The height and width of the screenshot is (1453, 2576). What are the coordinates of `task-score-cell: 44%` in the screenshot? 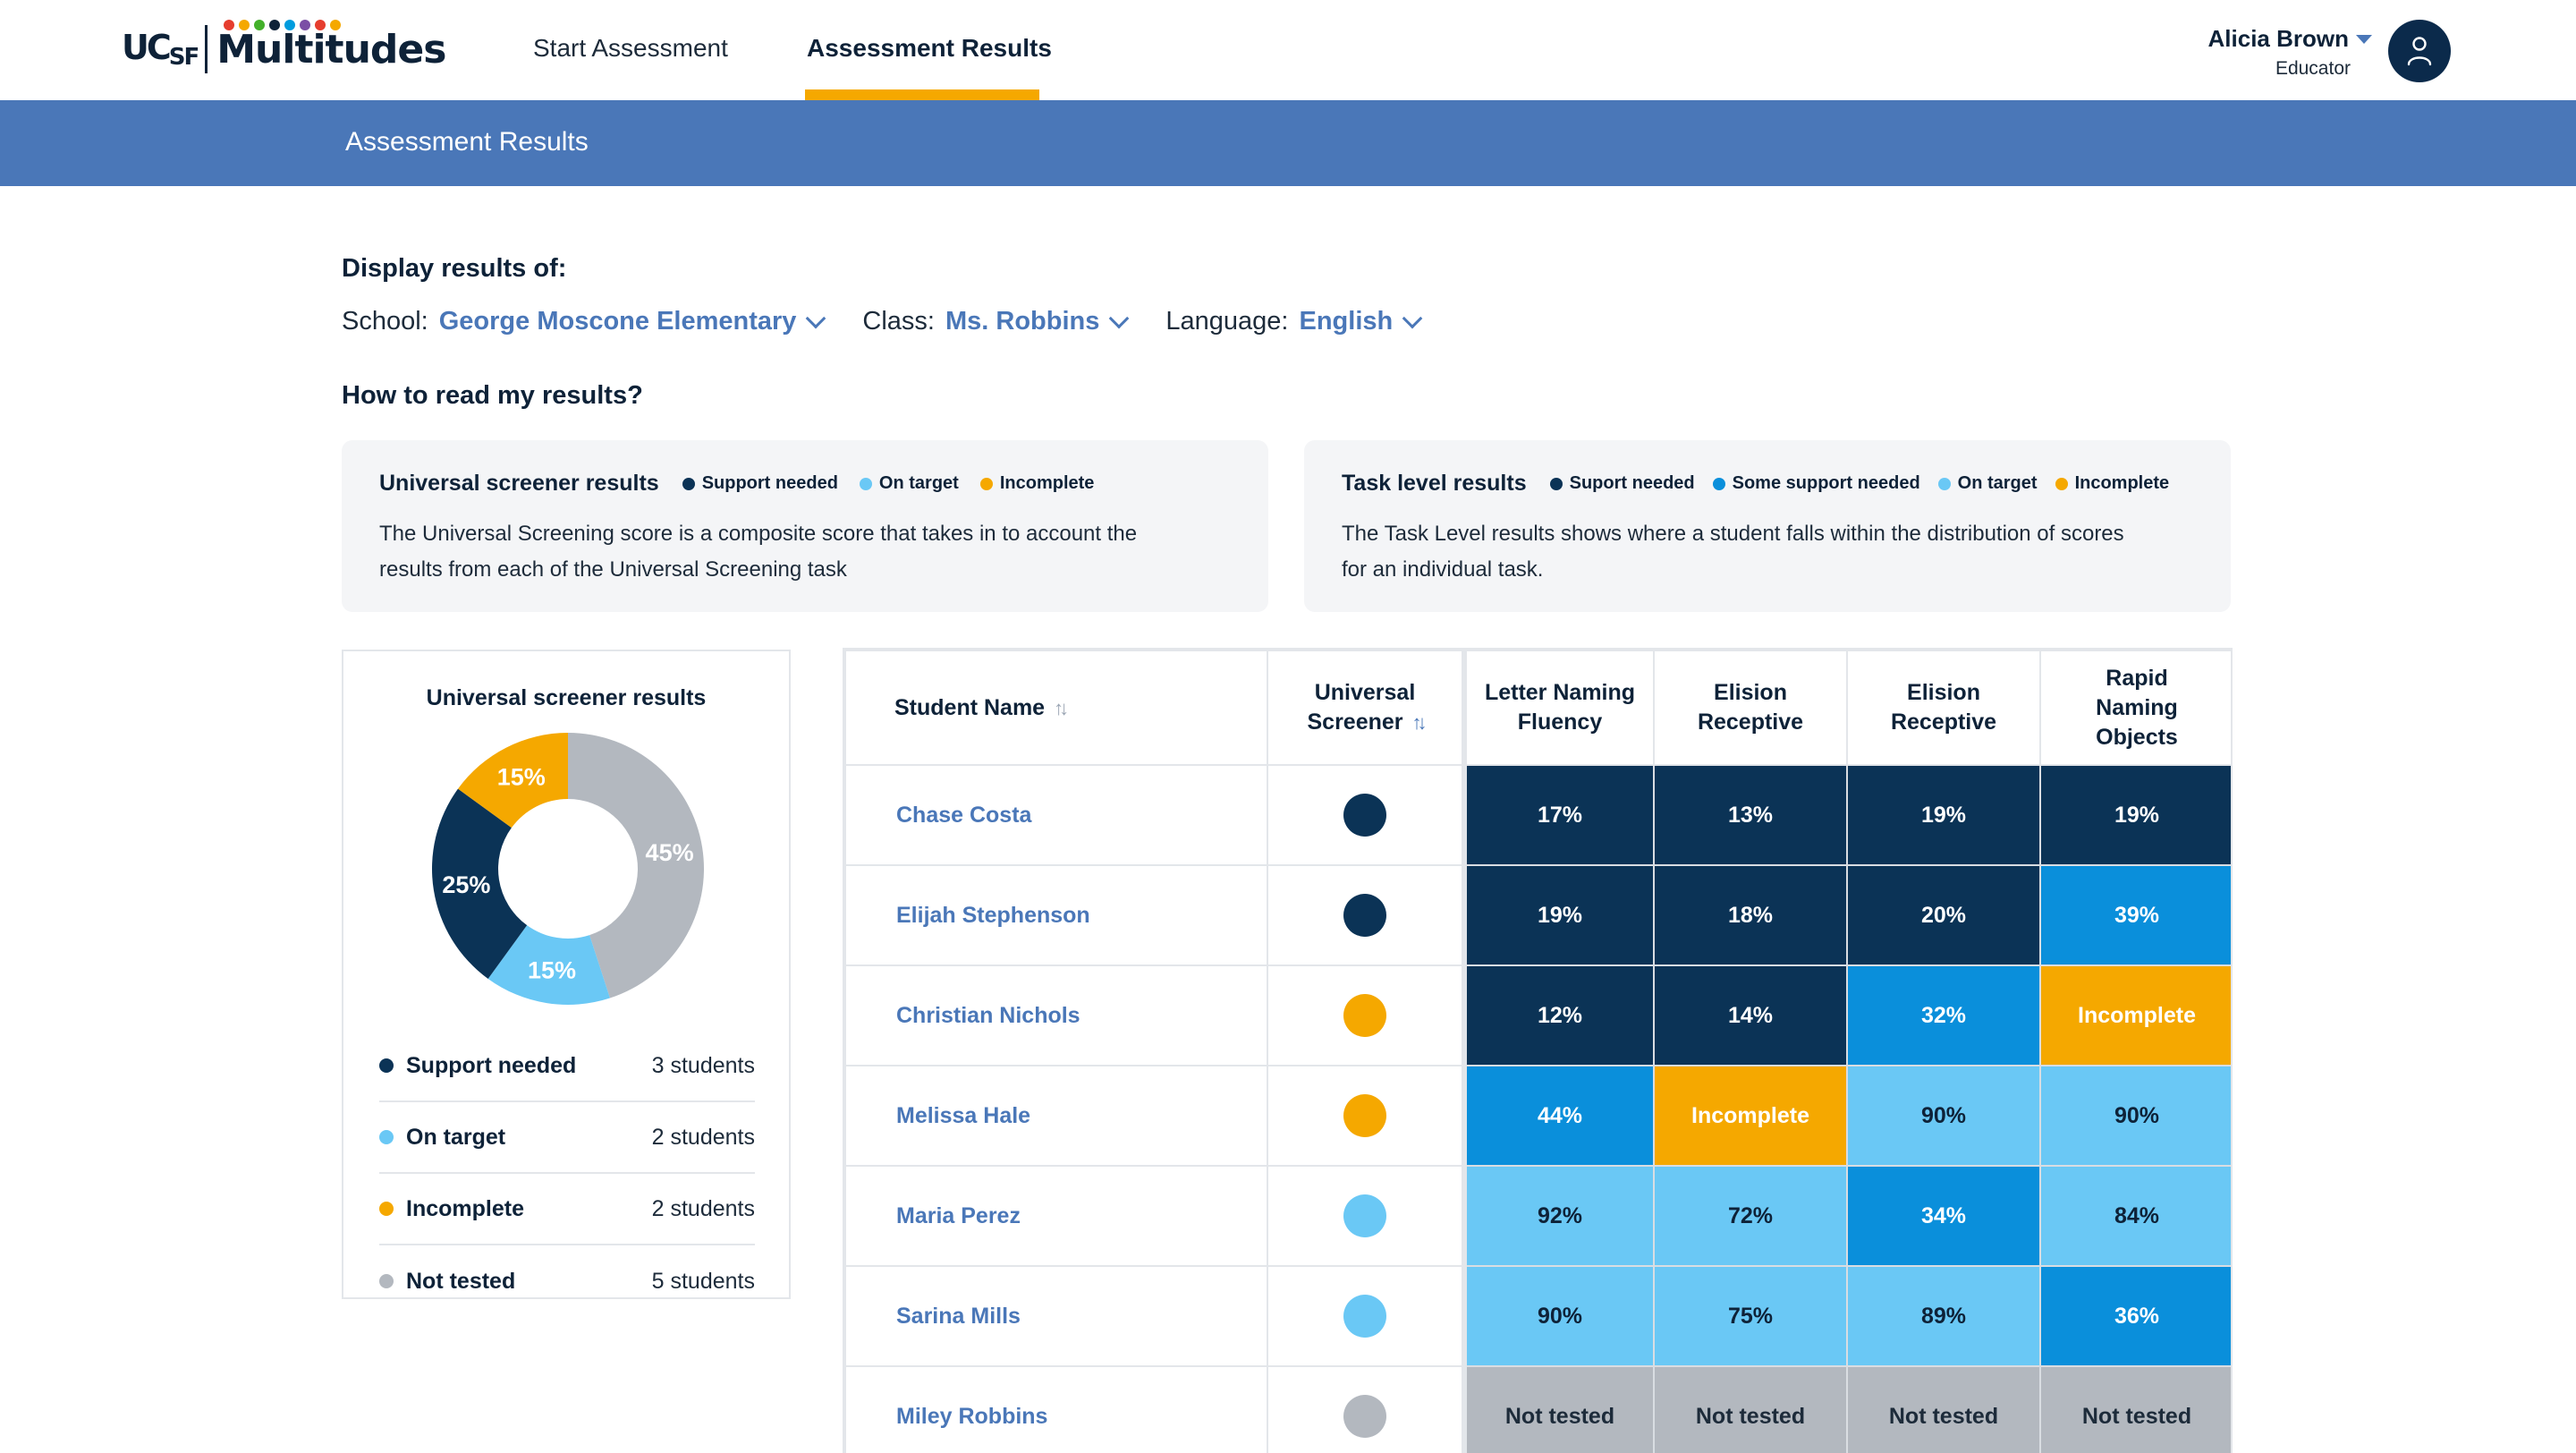 It's located at (1559, 1116).